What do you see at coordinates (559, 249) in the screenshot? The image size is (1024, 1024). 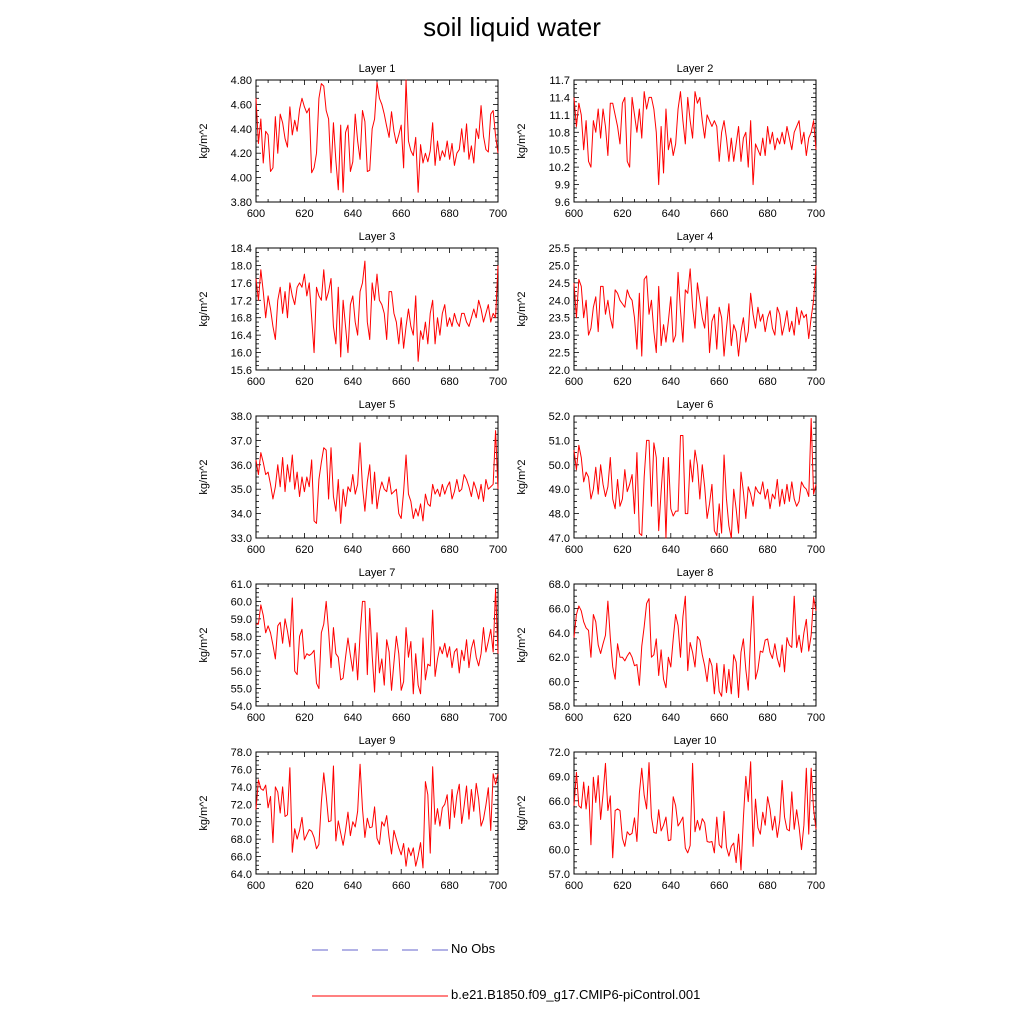 I see `y-tick-label: 25.5` at bounding box center [559, 249].